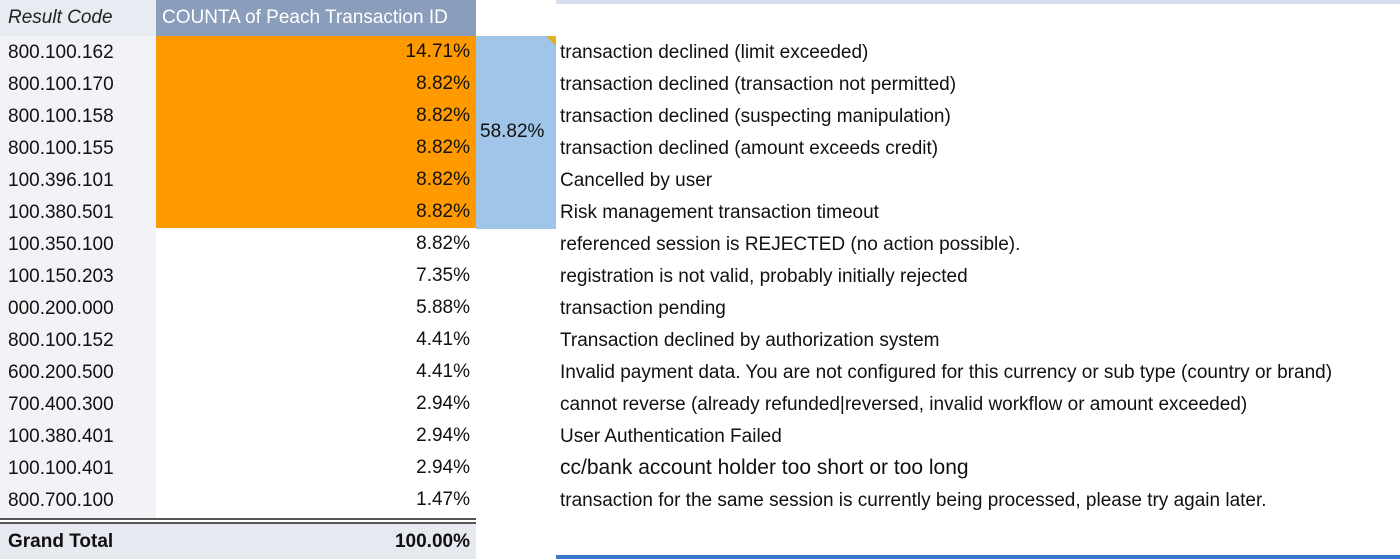  I want to click on grouped-percentage-value: 58.82%, so click(512, 131).